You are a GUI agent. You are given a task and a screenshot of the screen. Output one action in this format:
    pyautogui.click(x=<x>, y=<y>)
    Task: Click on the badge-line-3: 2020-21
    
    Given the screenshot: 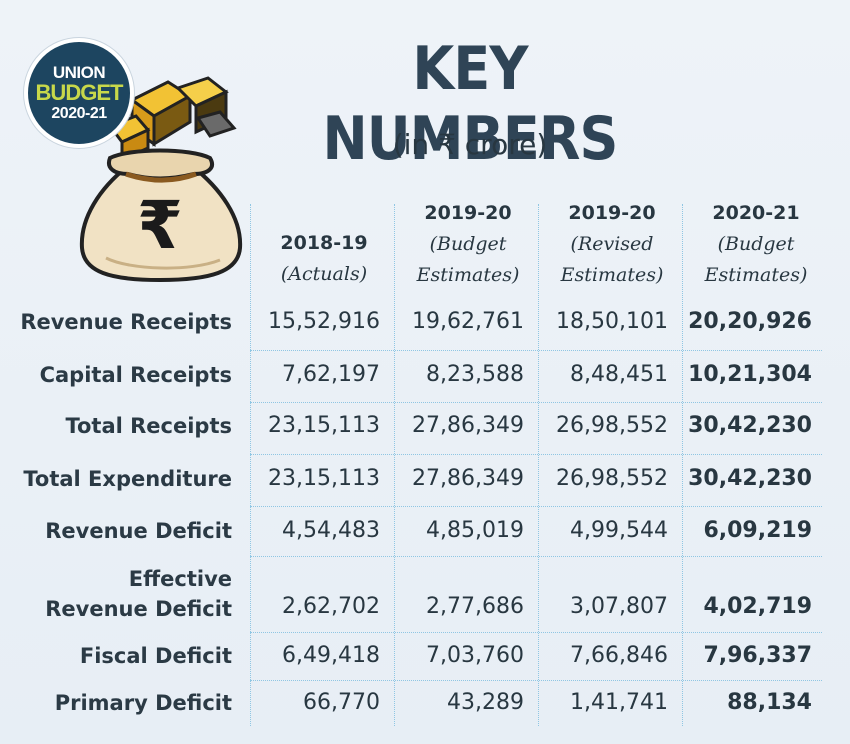 What is the action you would take?
    pyautogui.click(x=79, y=113)
    